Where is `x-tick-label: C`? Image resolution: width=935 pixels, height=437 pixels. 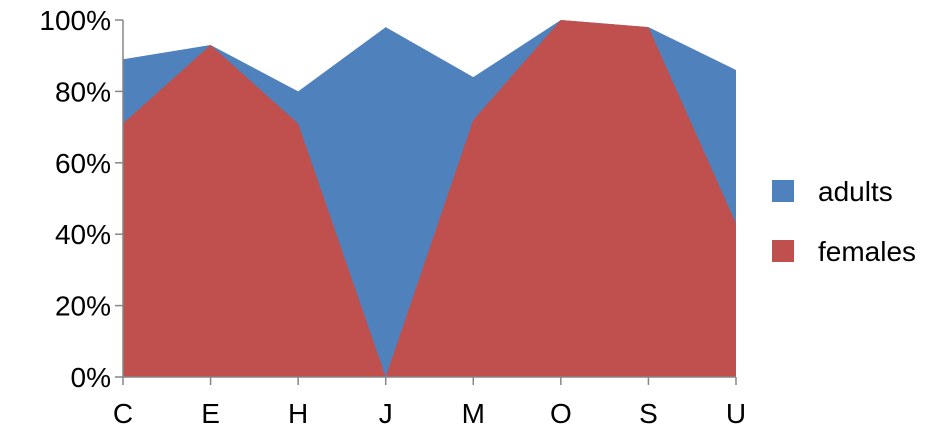
x-tick-label: C is located at coordinates (123, 413).